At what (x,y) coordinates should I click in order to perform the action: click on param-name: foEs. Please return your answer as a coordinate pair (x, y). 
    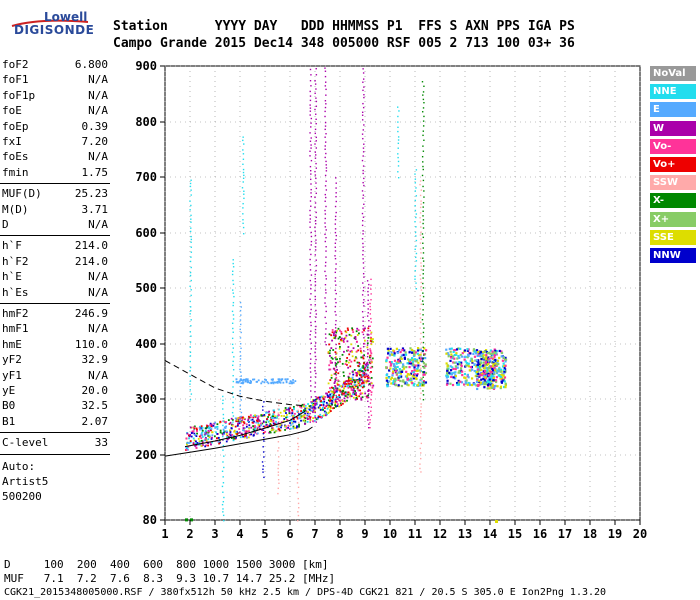
    Looking at the image, I should click on (15, 157).